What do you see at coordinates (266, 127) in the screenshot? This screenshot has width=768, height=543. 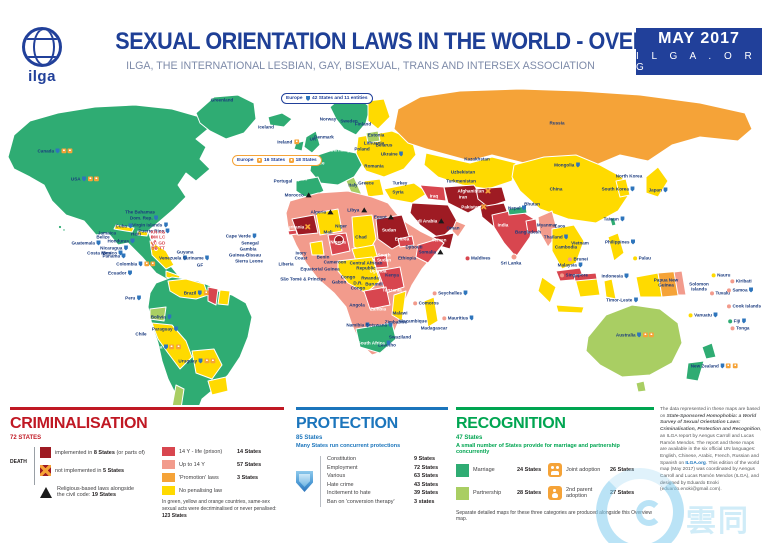 I see `map-label: Iceland` at bounding box center [266, 127].